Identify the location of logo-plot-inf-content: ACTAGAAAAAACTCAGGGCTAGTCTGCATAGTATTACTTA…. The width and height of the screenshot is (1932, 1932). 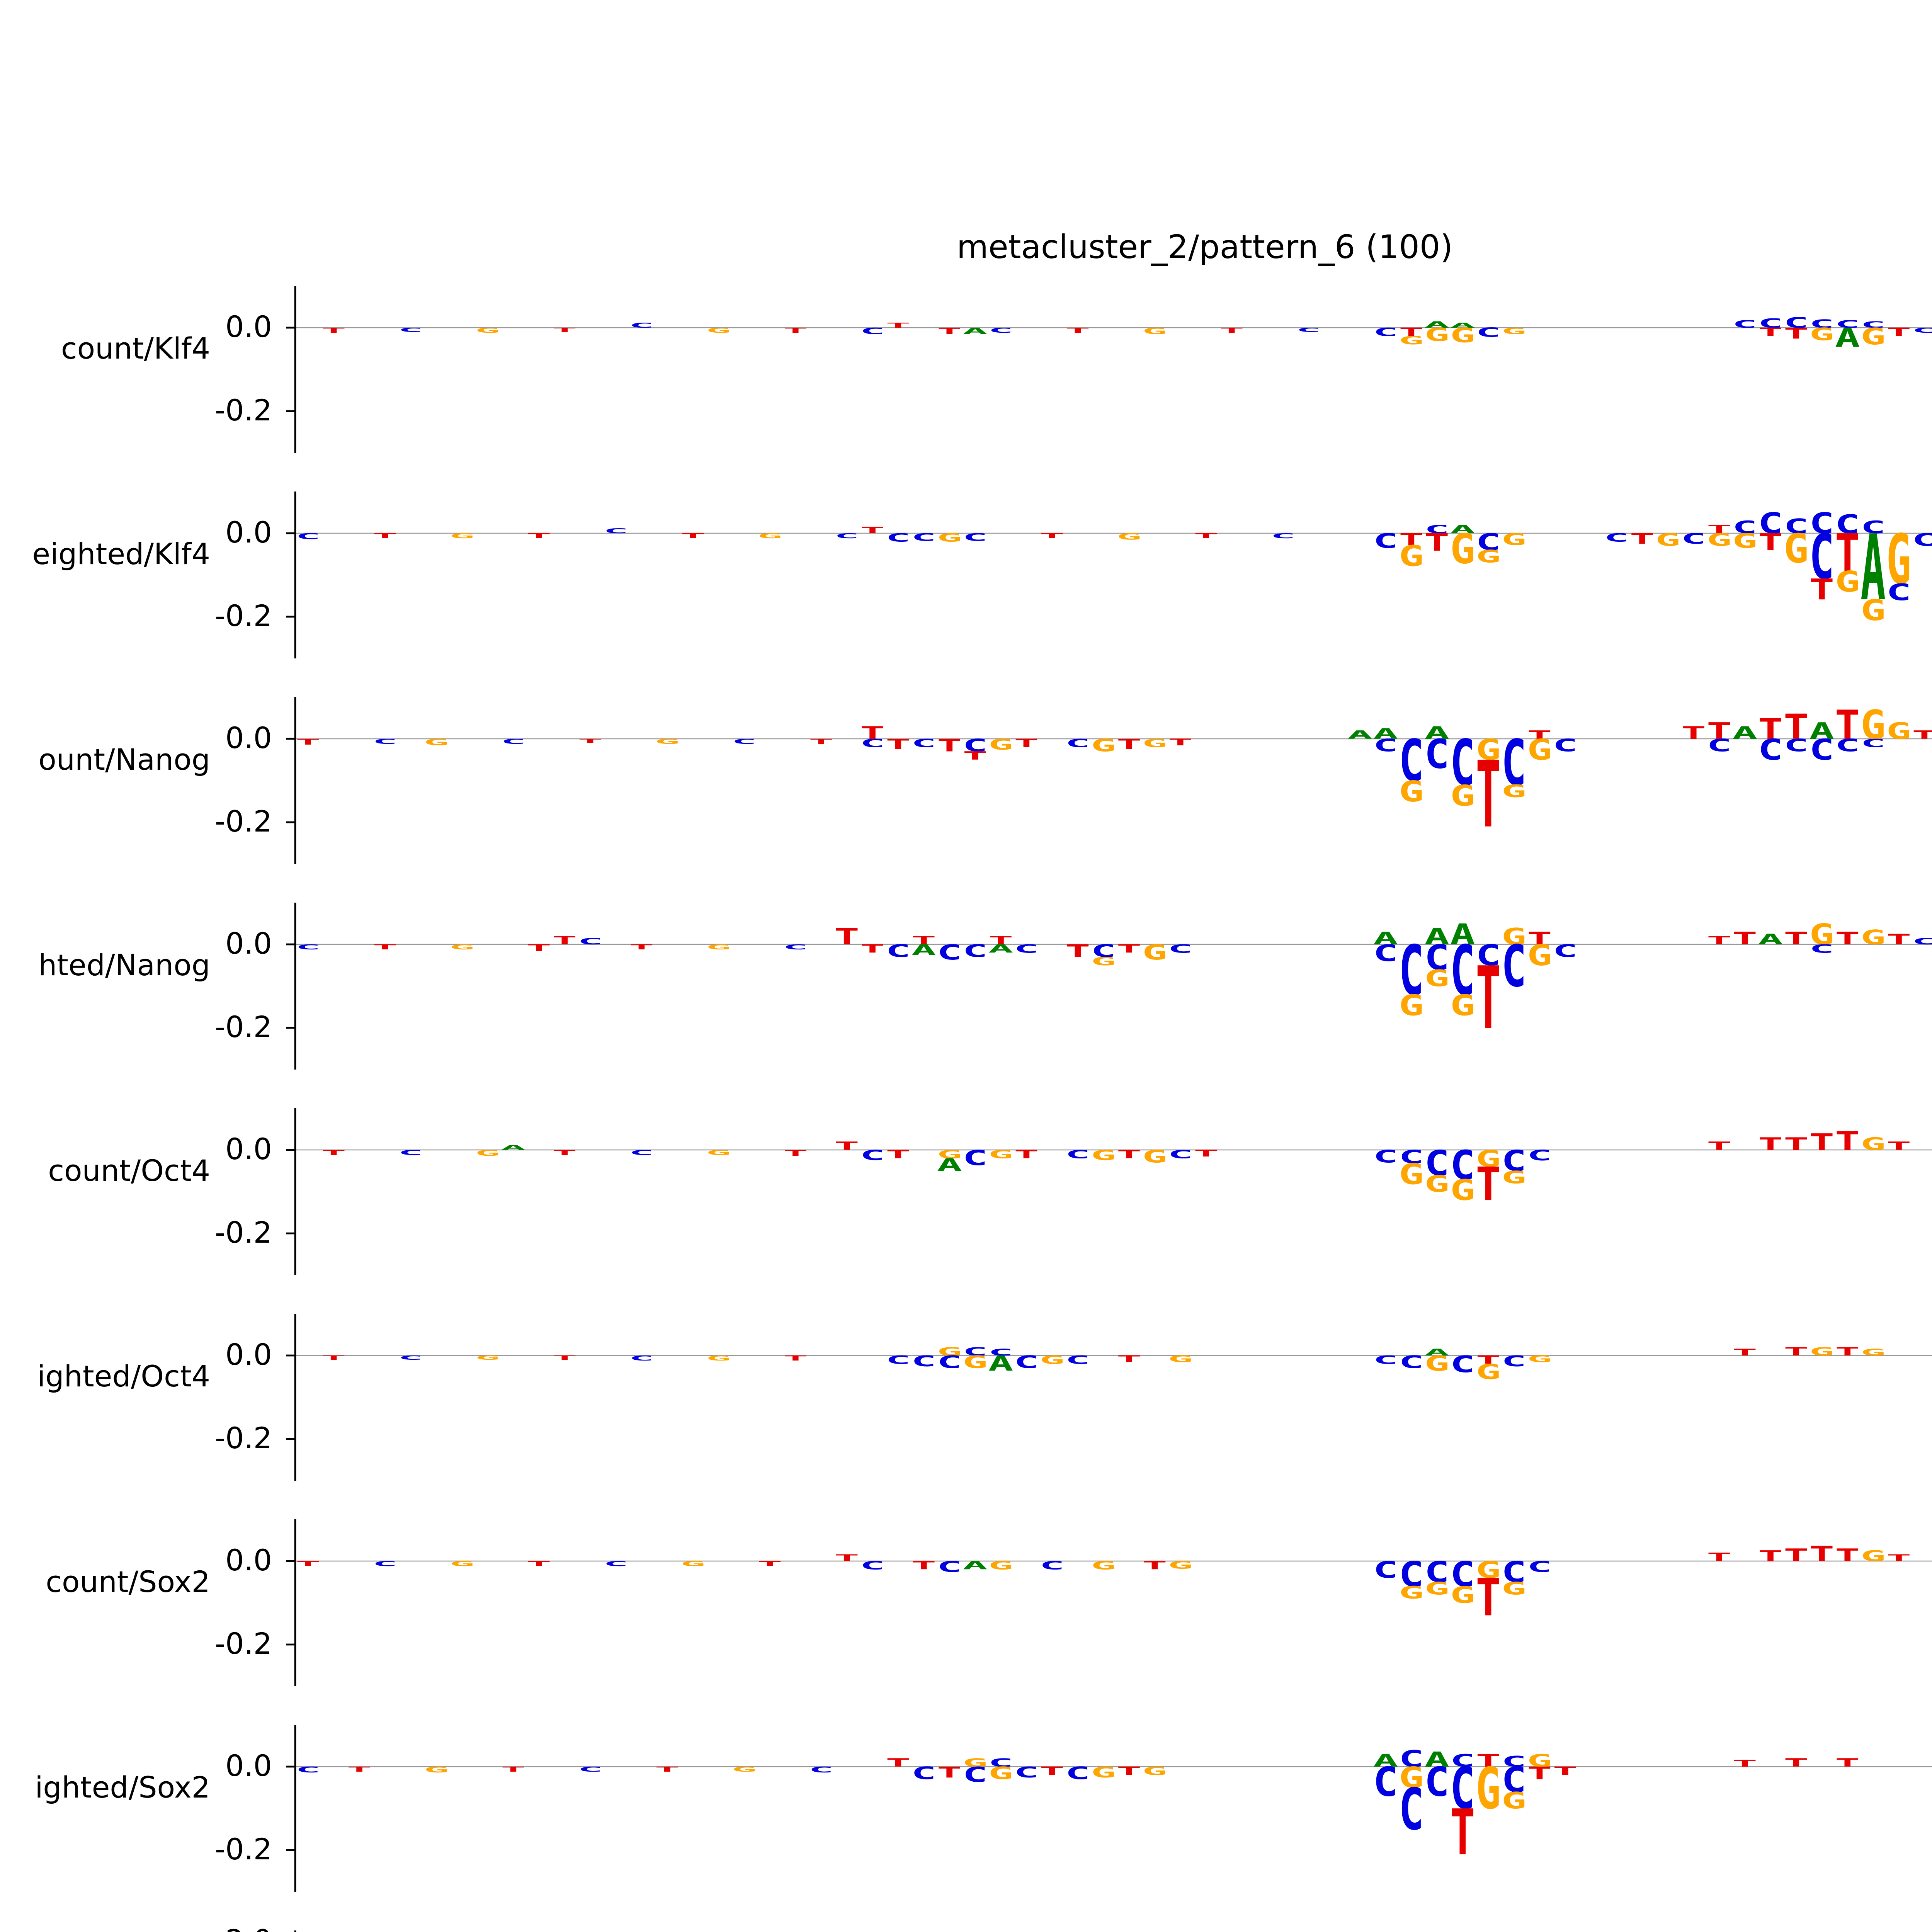
(885, 1919).